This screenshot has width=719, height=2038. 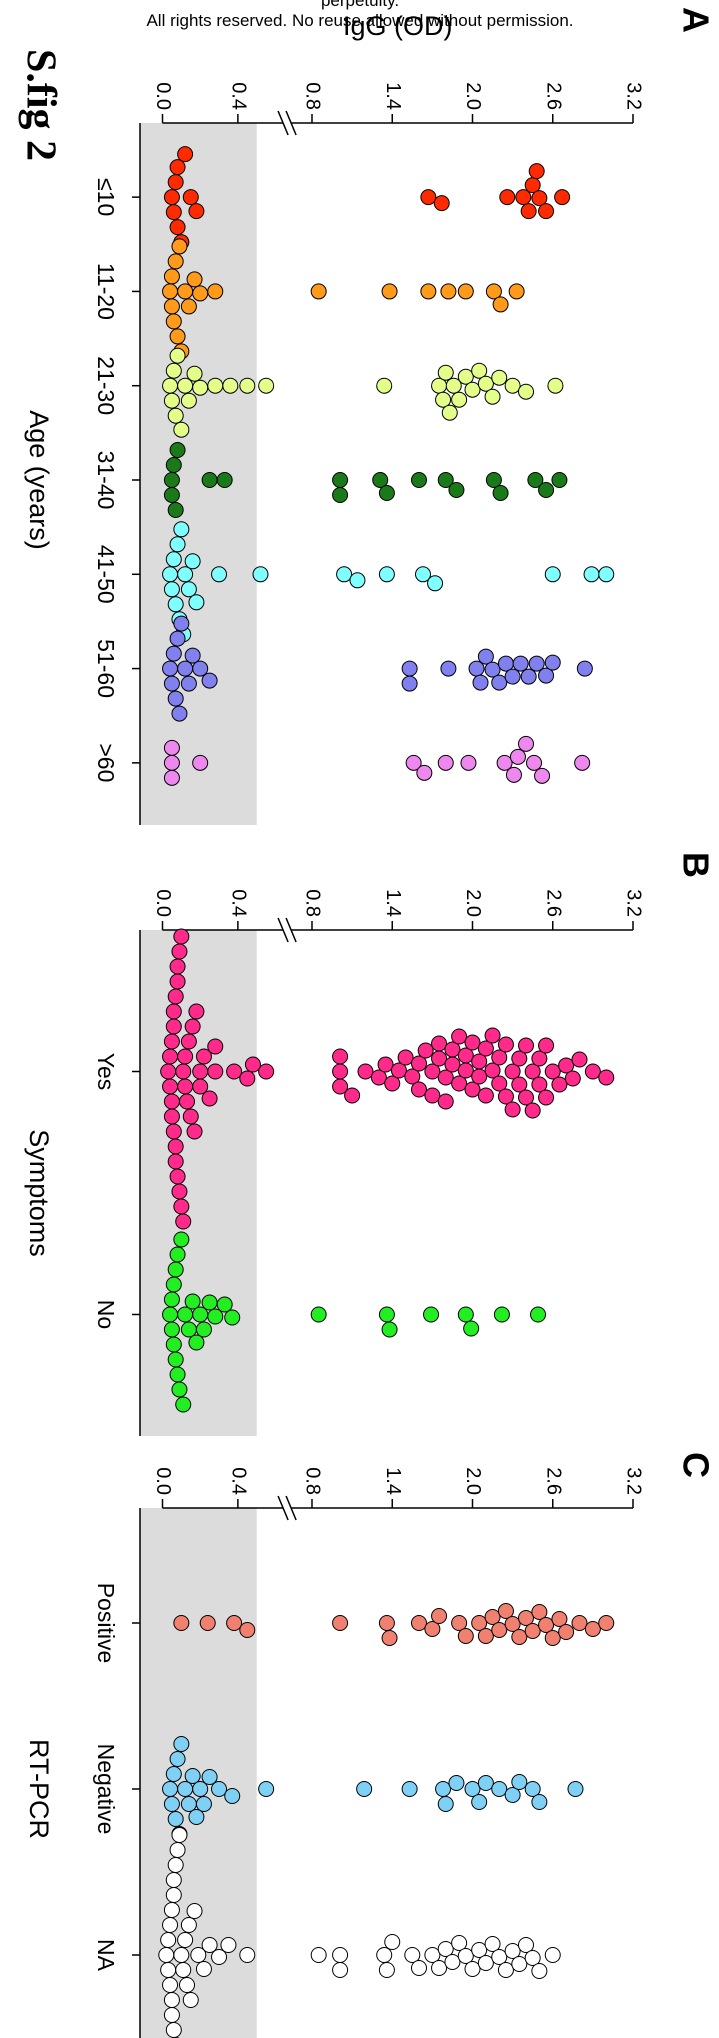 I want to click on x-tick-label: ≤10, so click(x=106, y=197).